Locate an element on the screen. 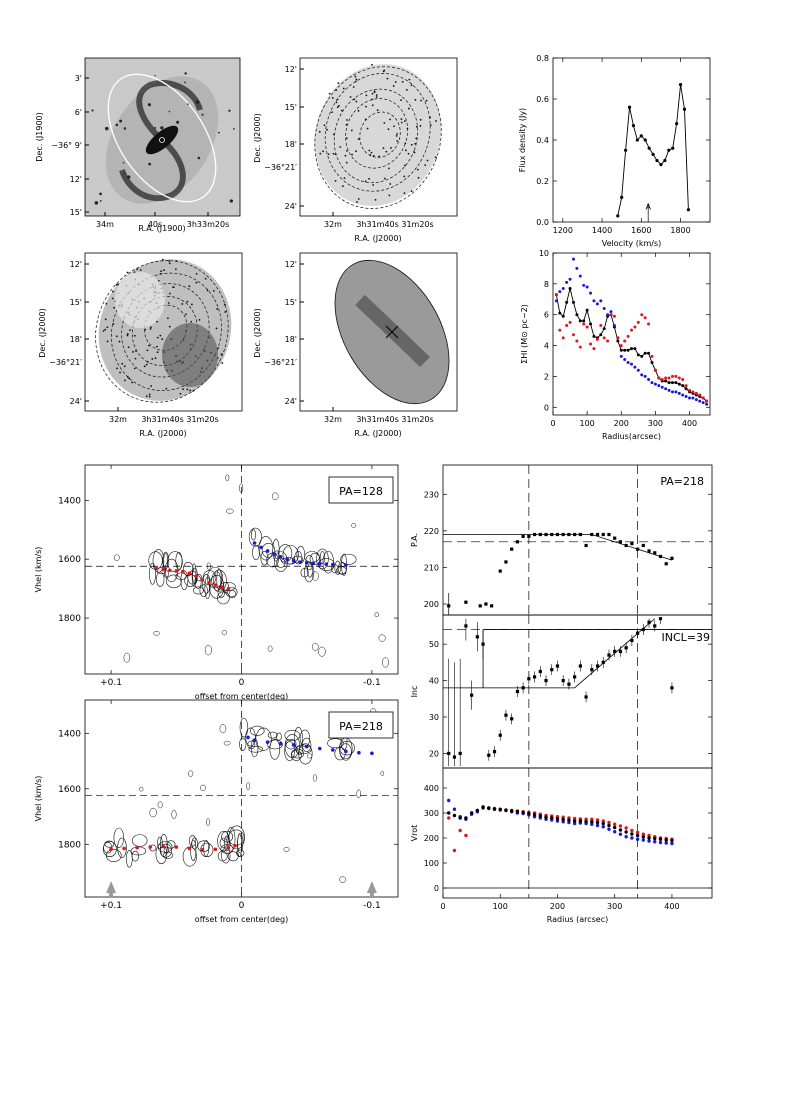 This screenshot has height=1111, width=785. y-axis-label: Vrot is located at coordinates (414, 833).